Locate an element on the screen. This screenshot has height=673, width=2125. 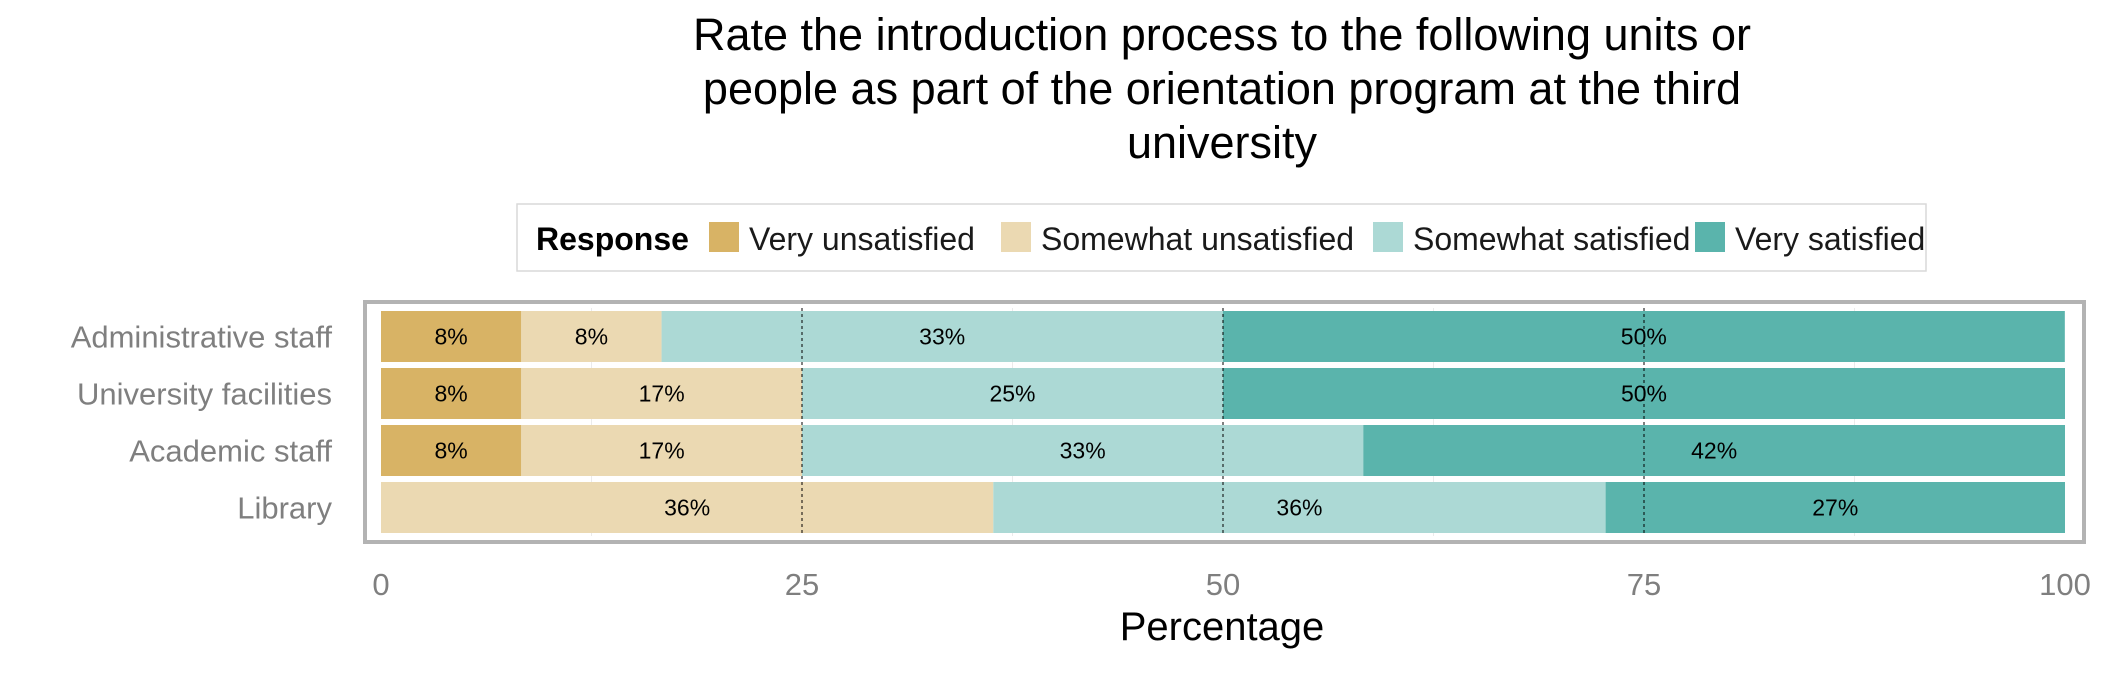
x-tick-label: 75 is located at coordinates (1644, 584).